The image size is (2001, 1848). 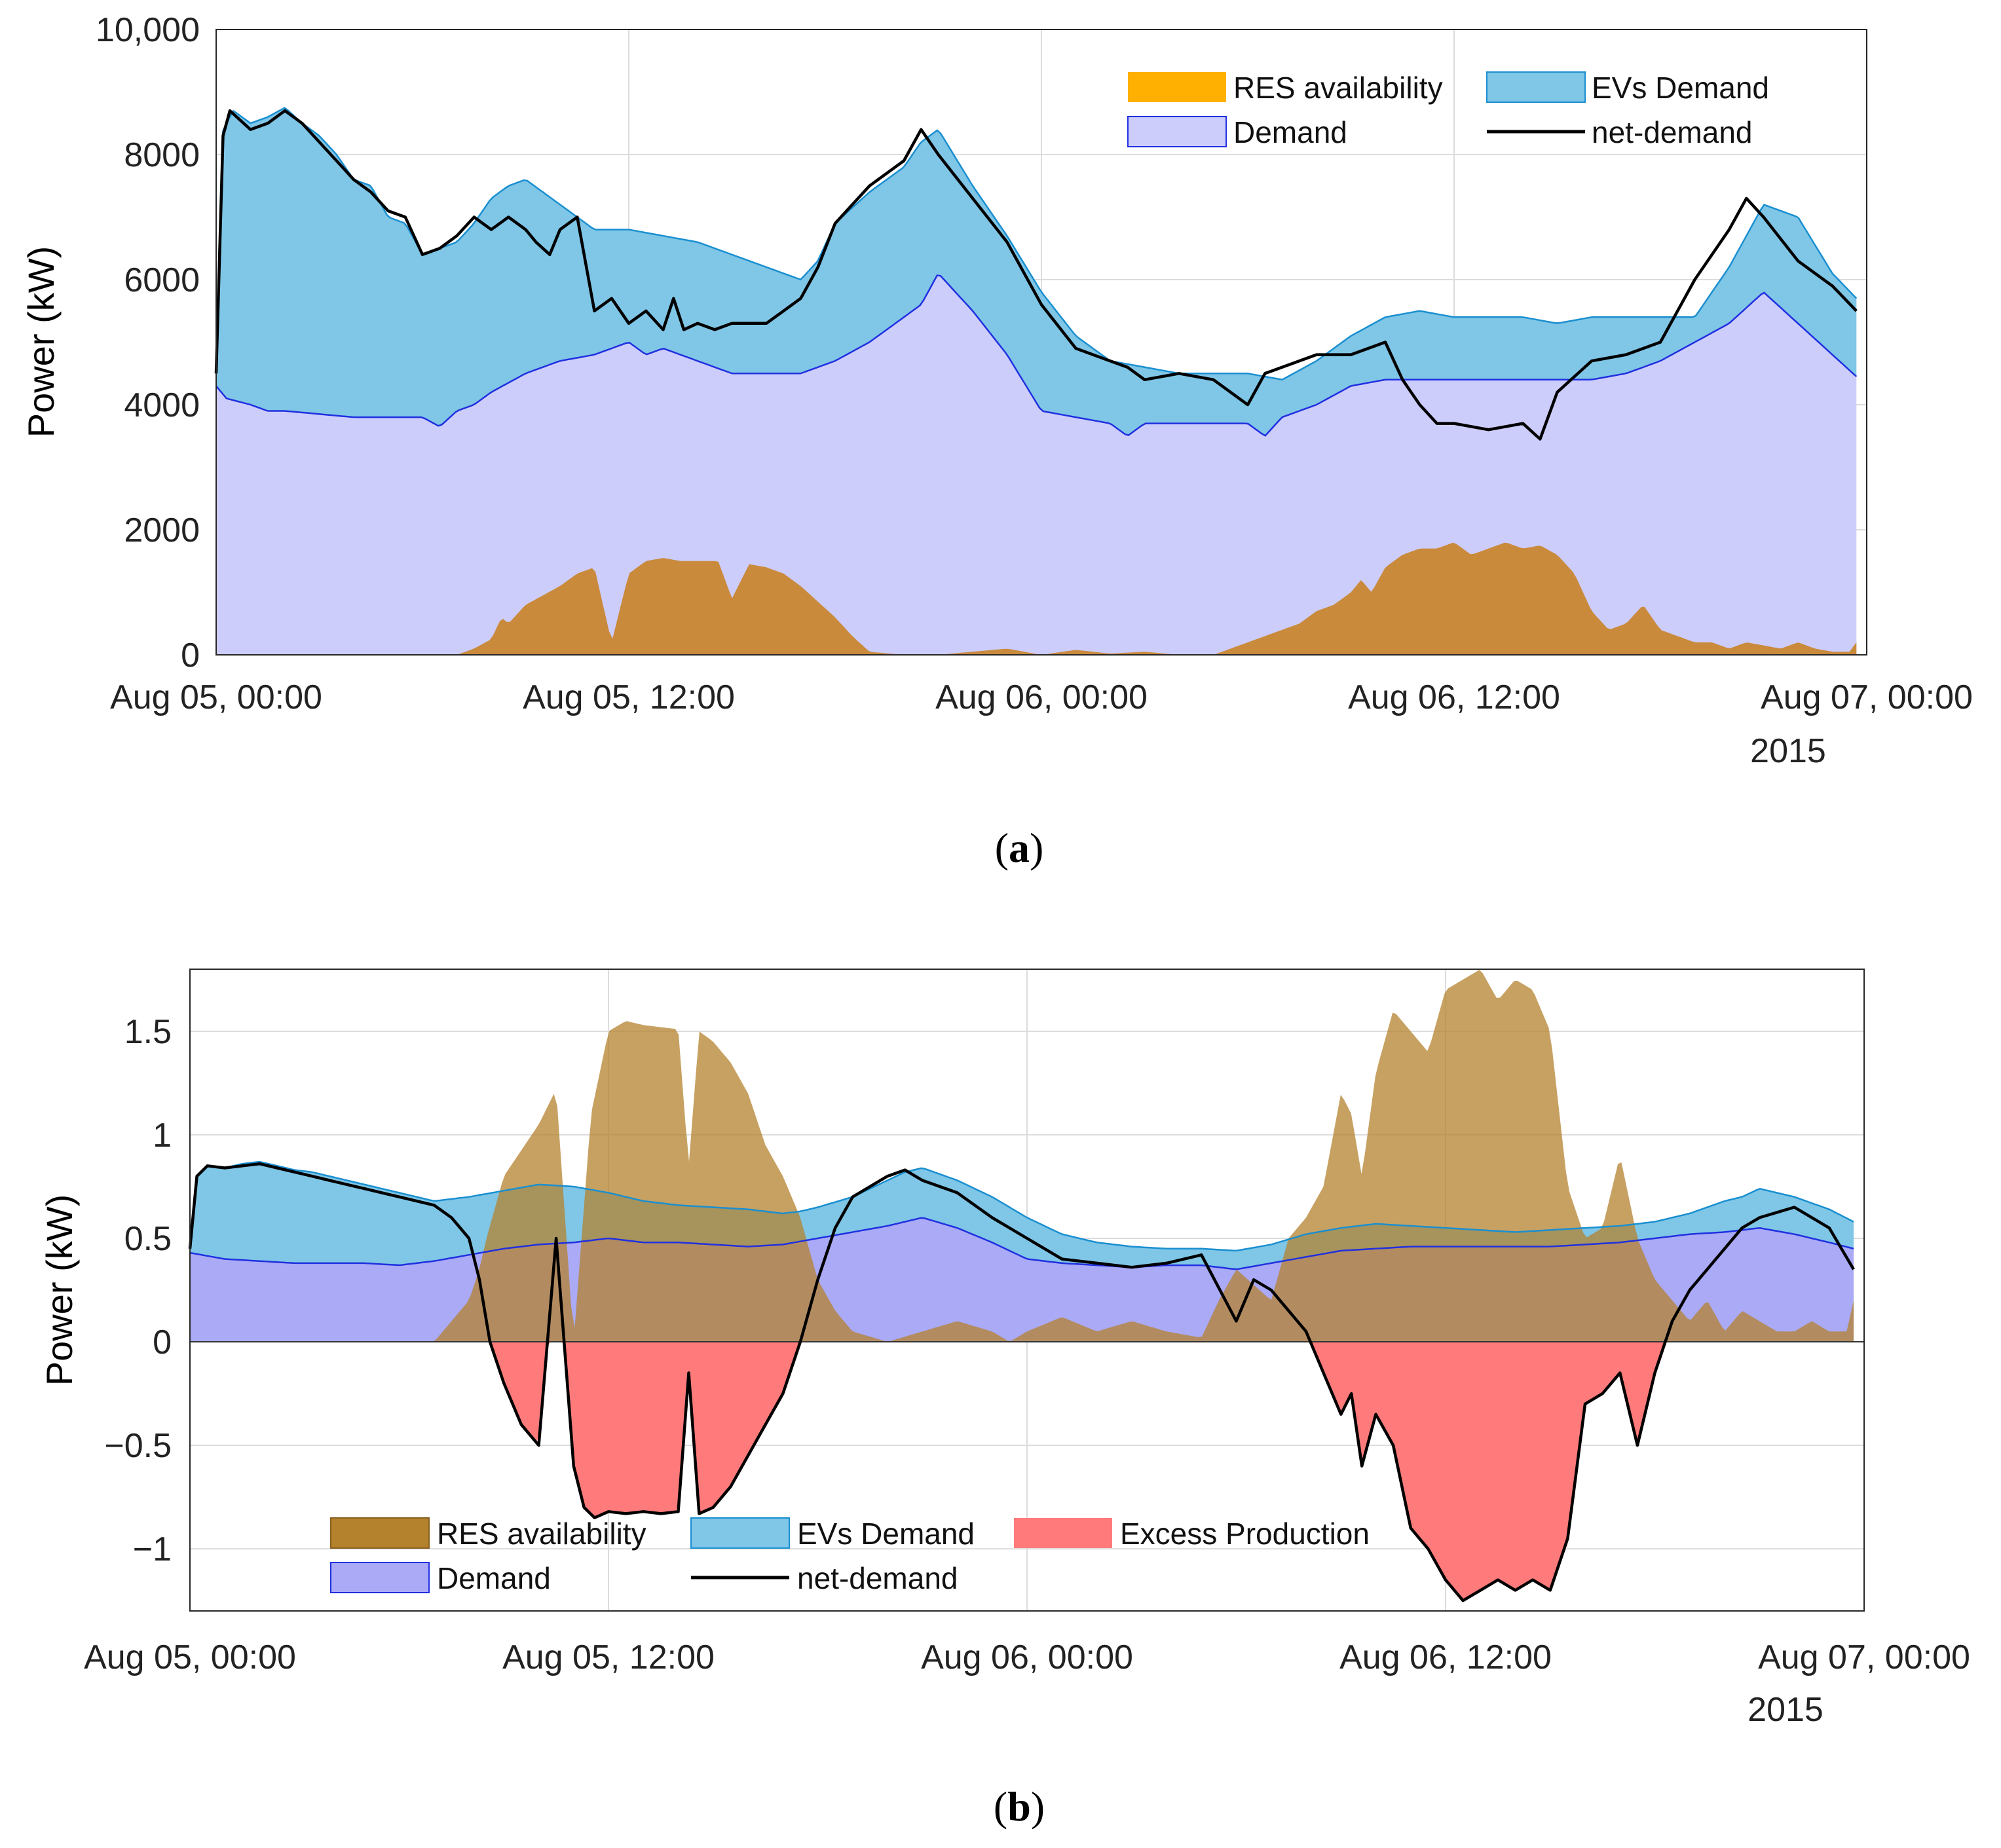 I want to click on panel-a-y-tick-label: 4000, so click(x=162, y=405).